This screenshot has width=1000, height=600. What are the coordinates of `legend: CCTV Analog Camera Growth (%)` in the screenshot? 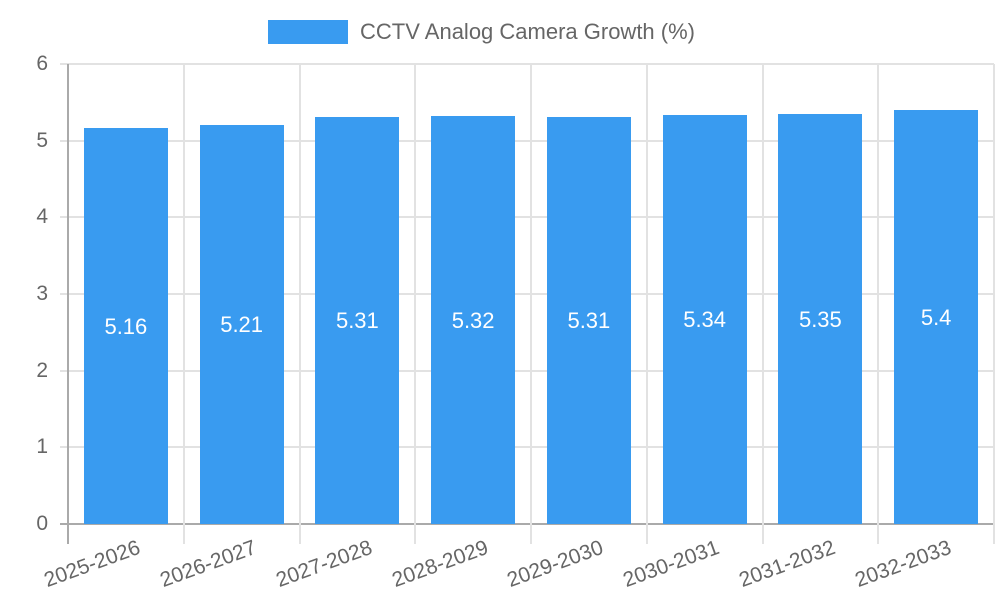 It's located at (481, 32).